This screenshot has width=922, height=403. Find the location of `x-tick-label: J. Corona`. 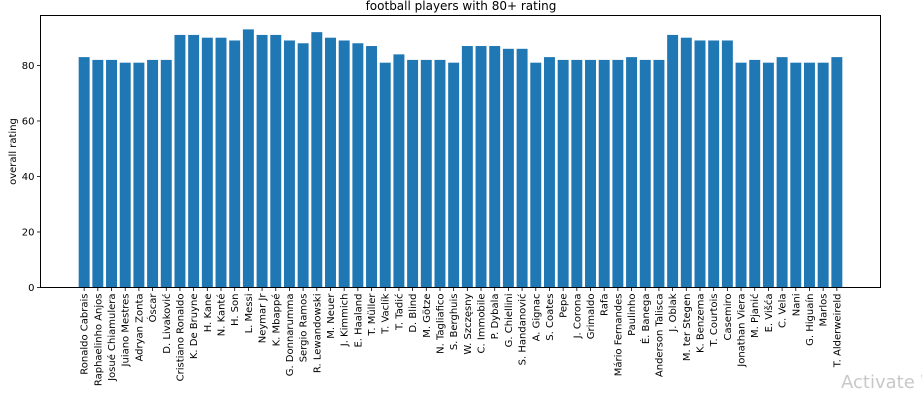

x-tick-label: J. Corona is located at coordinates (577, 317).